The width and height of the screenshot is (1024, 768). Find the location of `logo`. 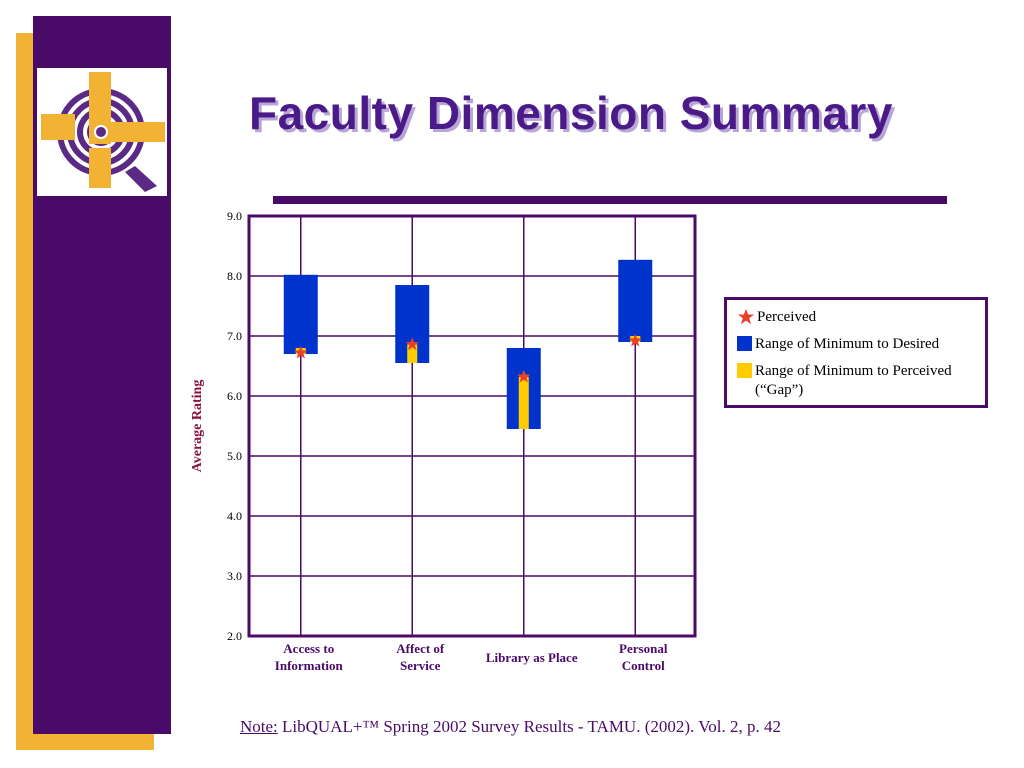

logo is located at coordinates (102, 132).